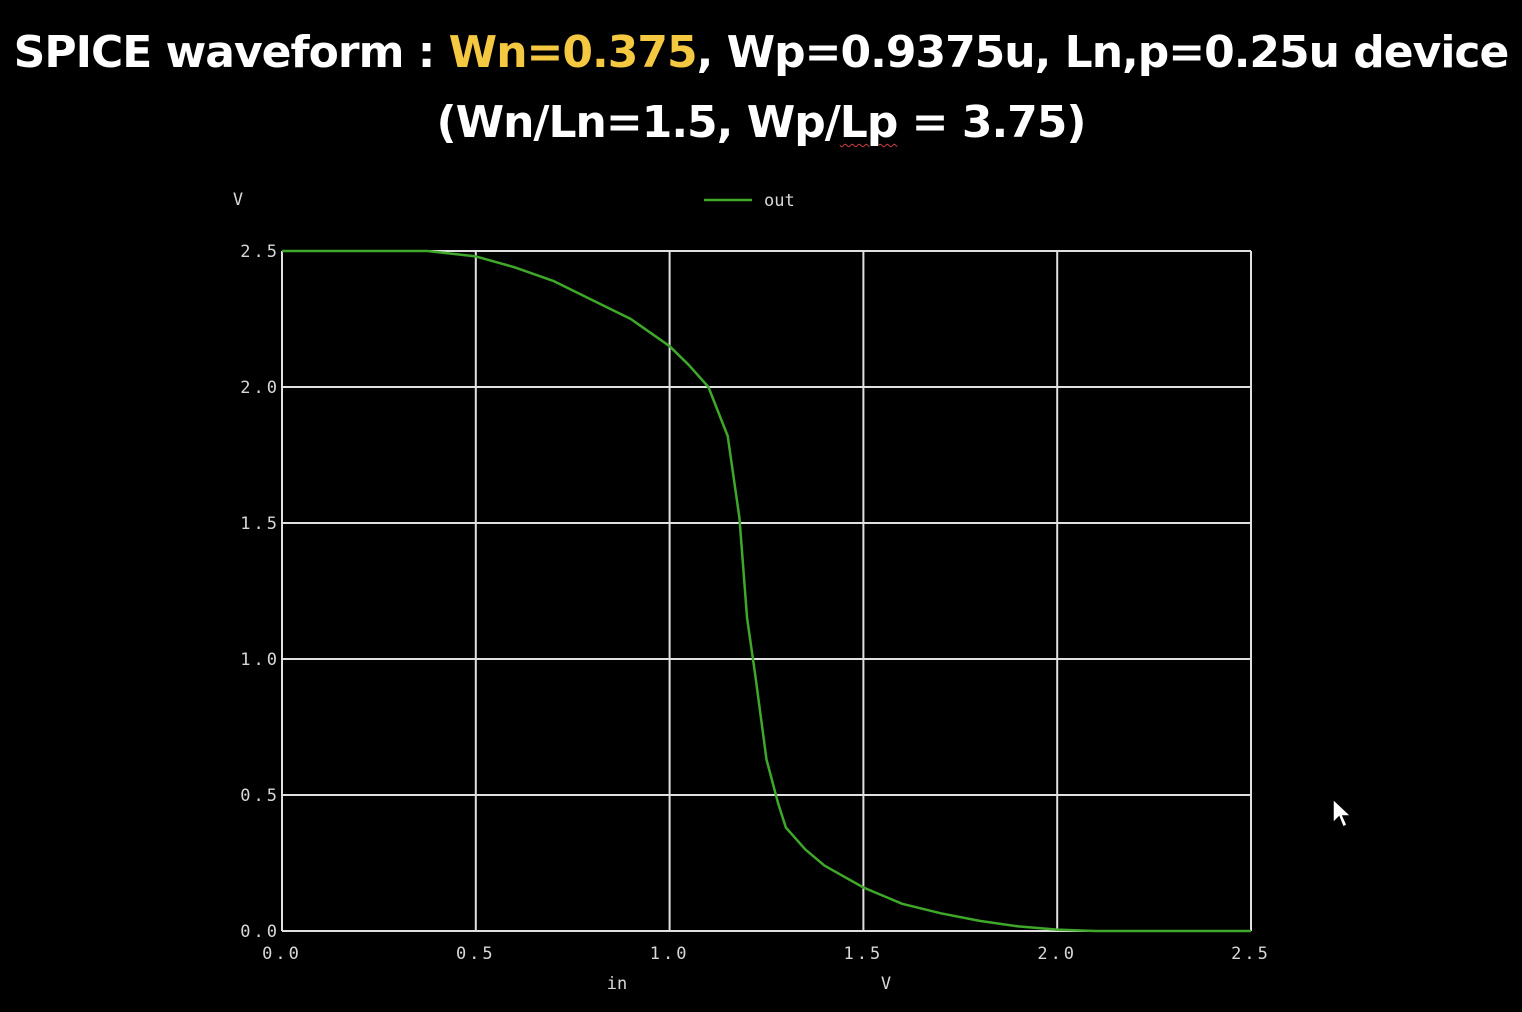 This screenshot has height=1012, width=1522. What do you see at coordinates (231, 52) in the screenshot?
I see `title-line-1-prefix: SPICE waveform :` at bounding box center [231, 52].